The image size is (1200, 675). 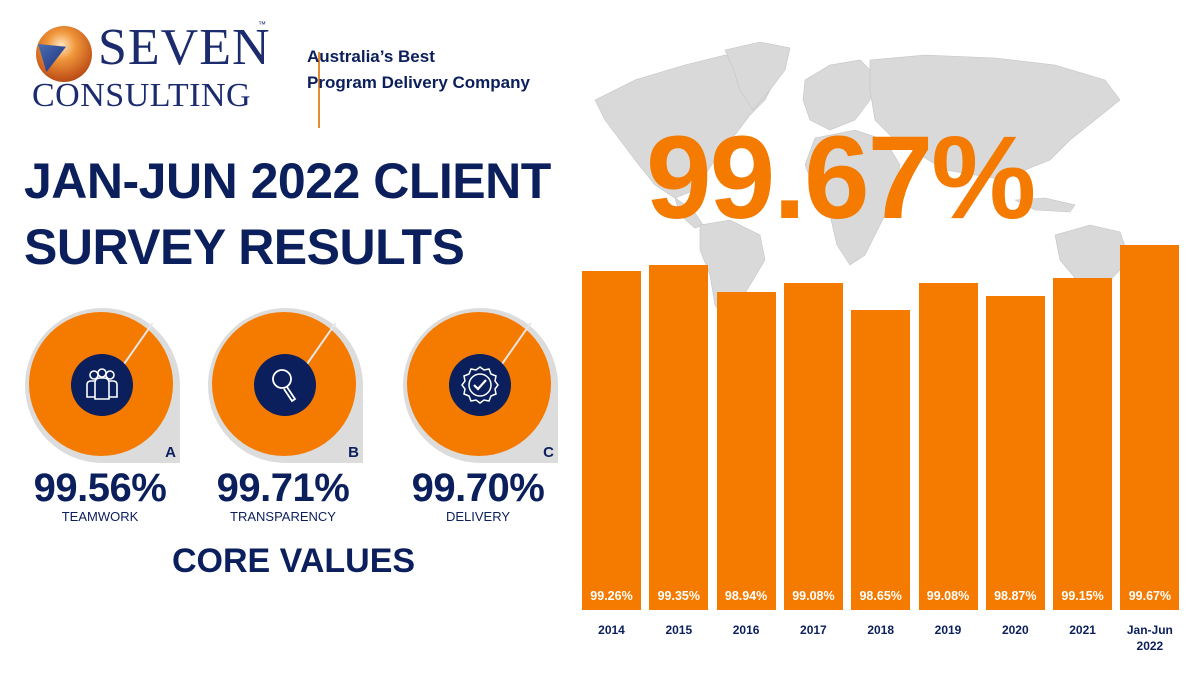 I want to click on team-icon, so click(x=102, y=385).